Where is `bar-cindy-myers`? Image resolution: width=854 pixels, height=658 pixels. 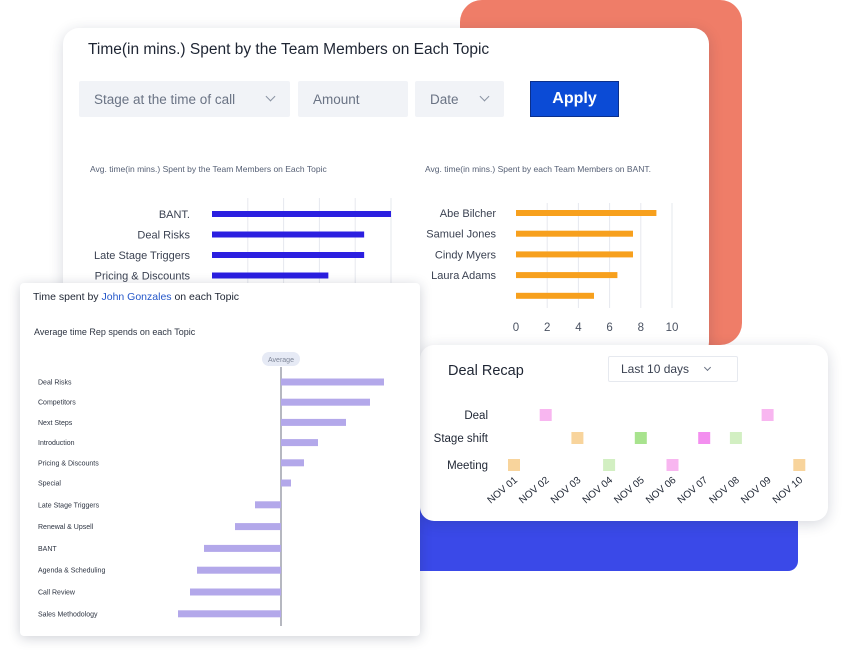
bar-cindy-myers is located at coordinates (574, 254).